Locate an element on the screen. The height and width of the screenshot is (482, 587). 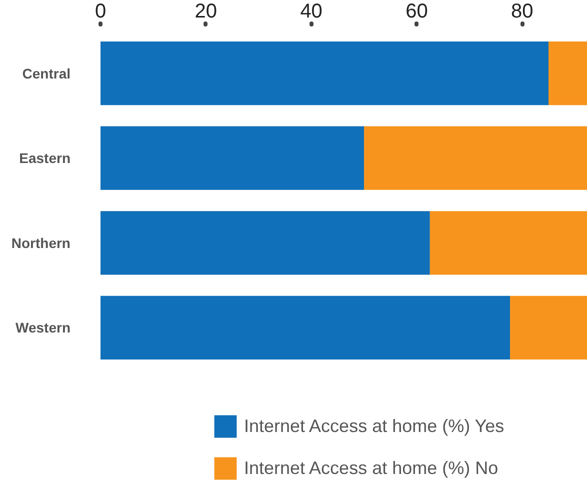
y-tick-label: Western is located at coordinates (43, 328).